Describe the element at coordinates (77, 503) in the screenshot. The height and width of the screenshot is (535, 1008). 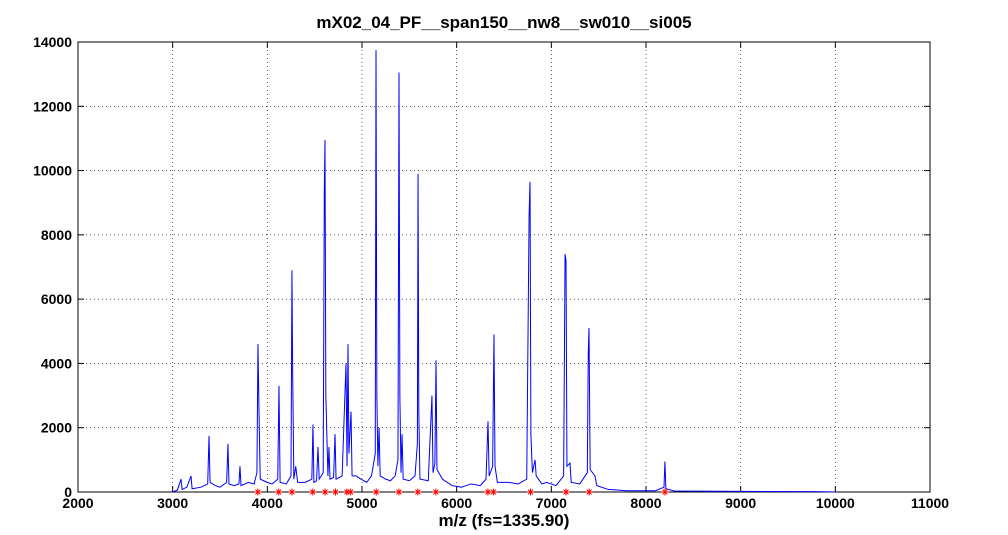
I see `x-tick-label: 2000` at that location.